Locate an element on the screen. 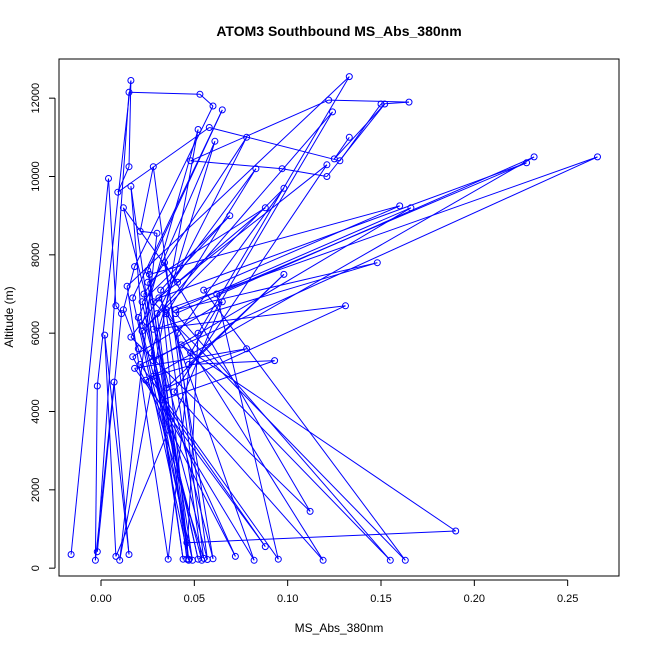 The width and height of the screenshot is (650, 650). y-tick-label: 0 is located at coordinates (36, 568).